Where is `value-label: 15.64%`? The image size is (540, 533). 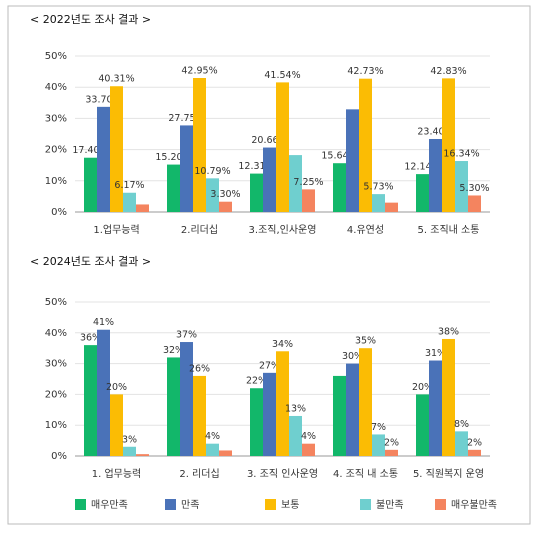 value-label: 15.64% is located at coordinates (339, 156).